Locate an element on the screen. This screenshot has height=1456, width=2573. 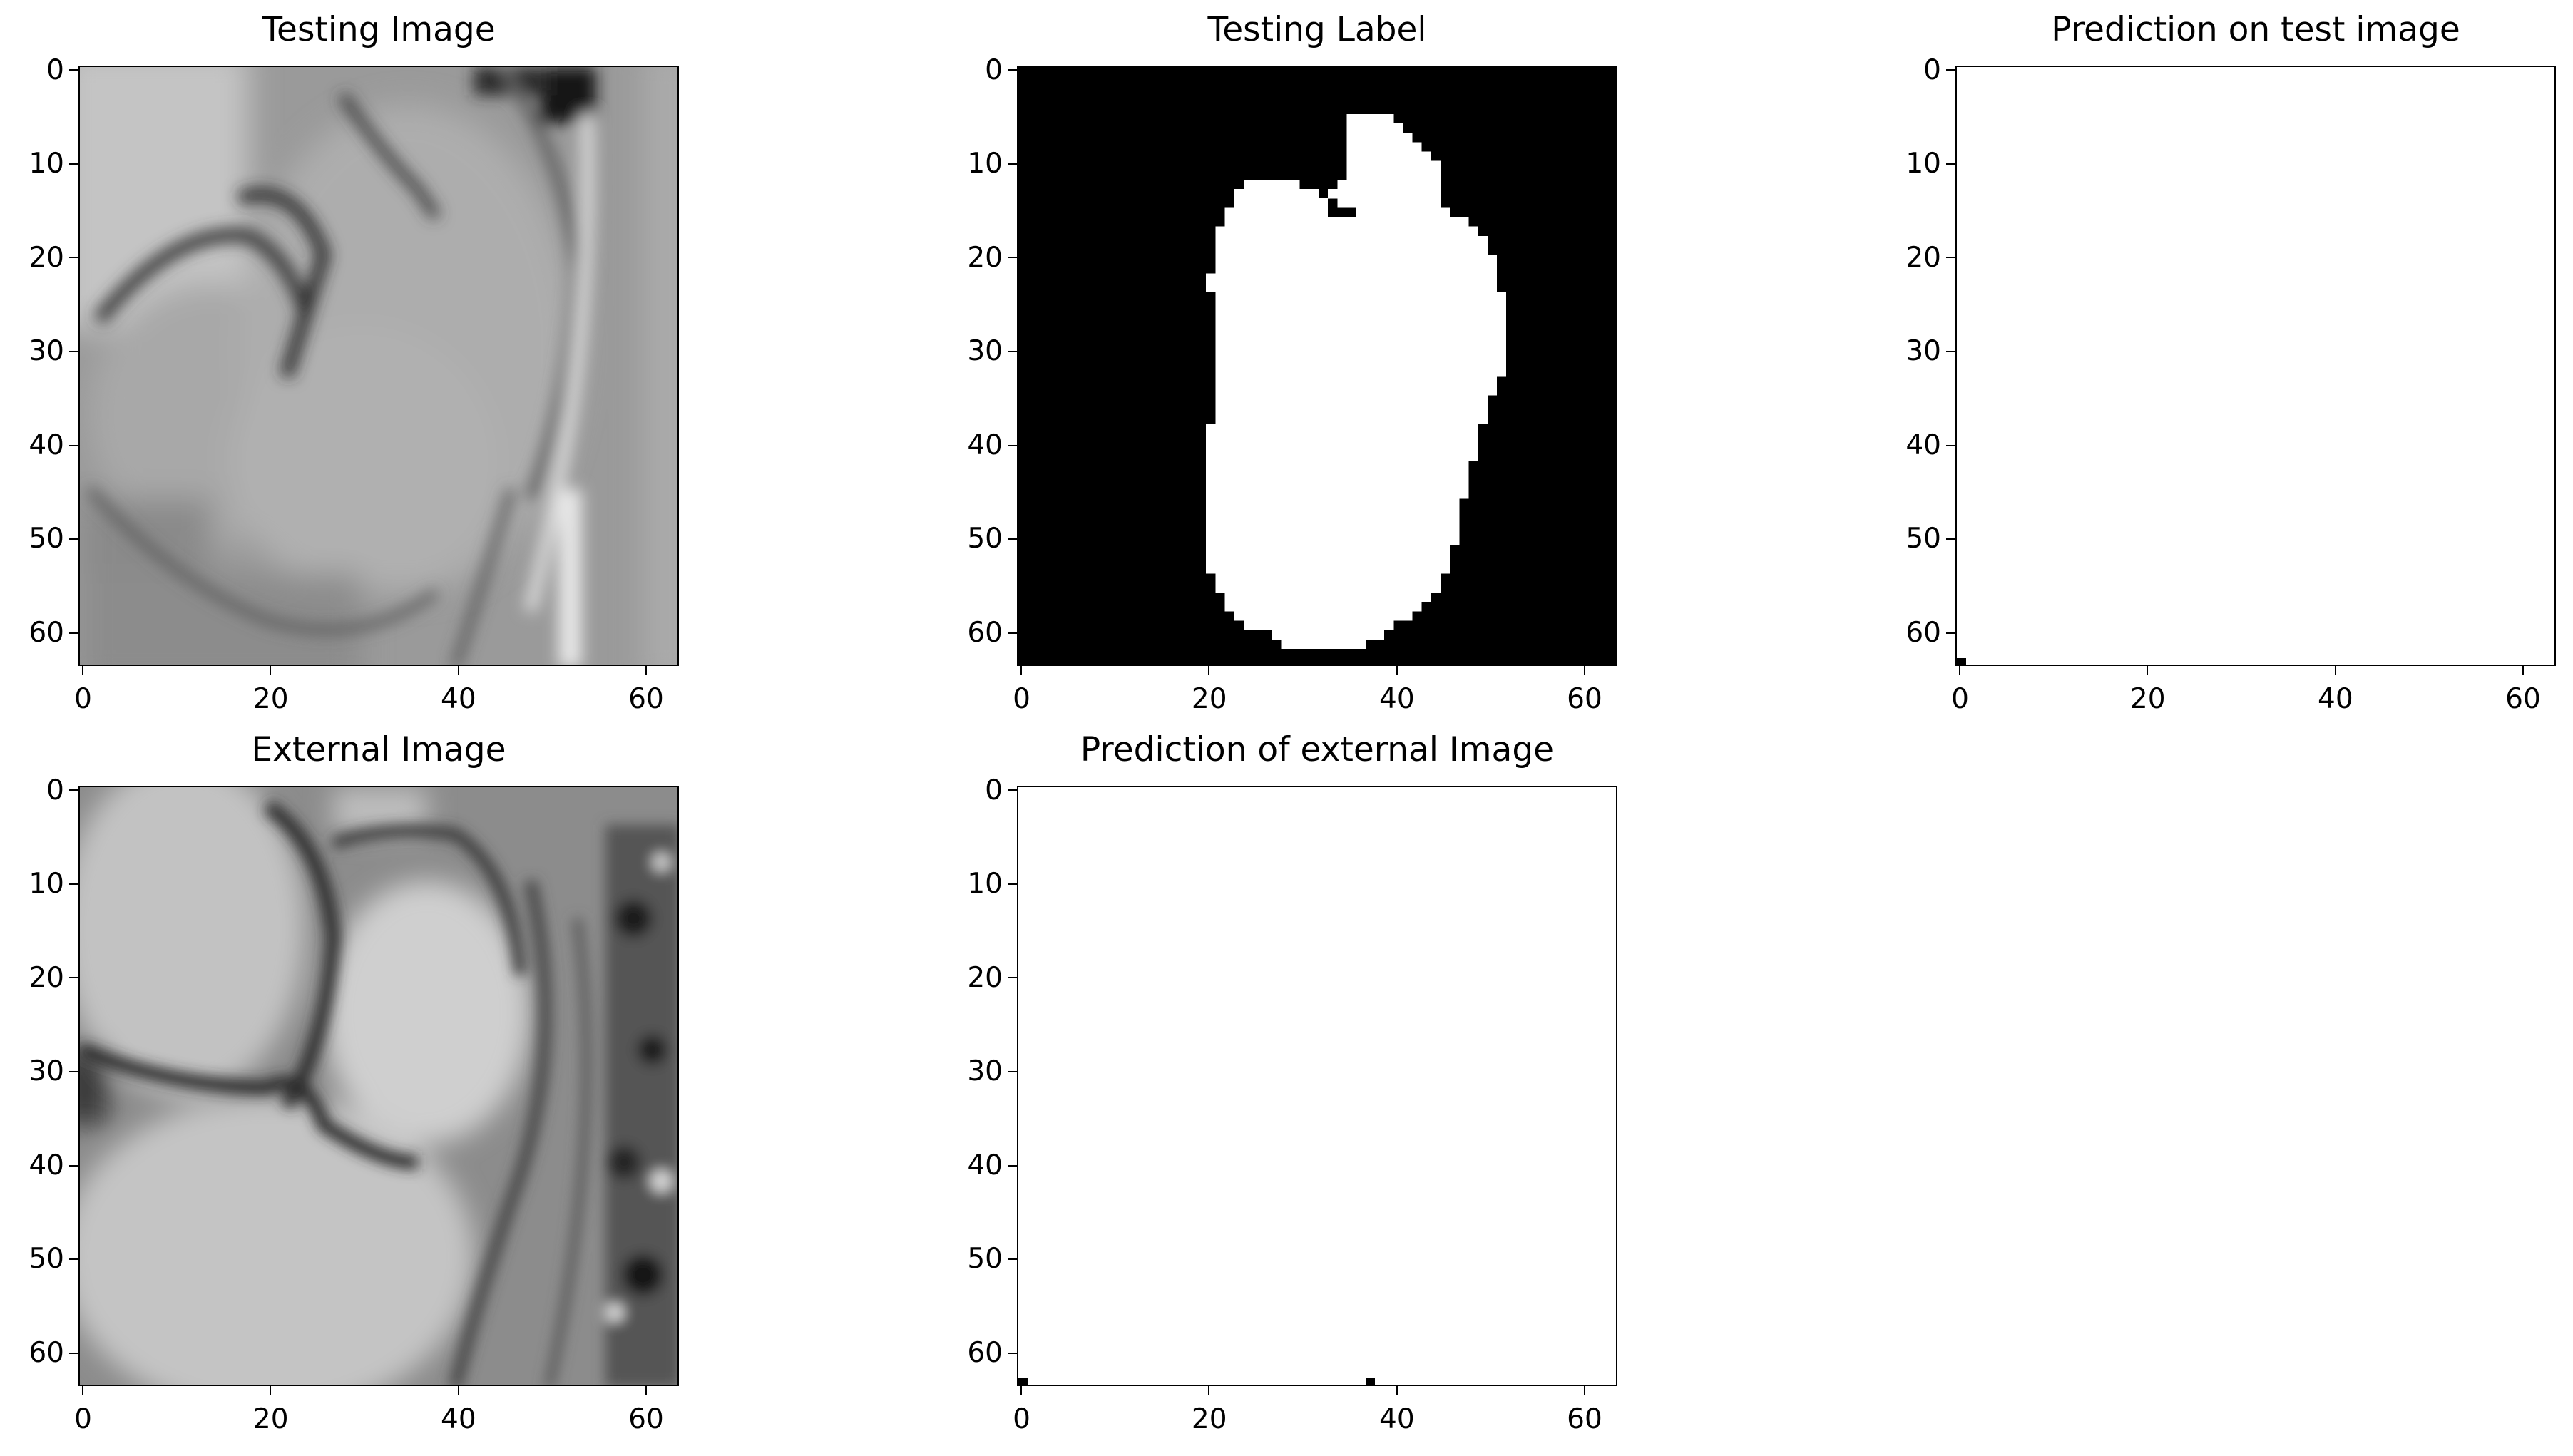
testing-label-mask is located at coordinates (1317, 366).